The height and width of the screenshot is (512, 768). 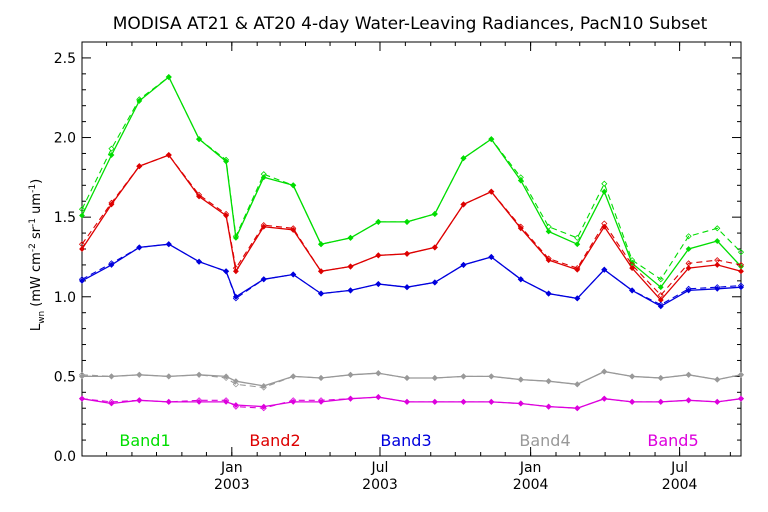 I want to click on legend-entry-band4: Band4, so click(x=544, y=440).